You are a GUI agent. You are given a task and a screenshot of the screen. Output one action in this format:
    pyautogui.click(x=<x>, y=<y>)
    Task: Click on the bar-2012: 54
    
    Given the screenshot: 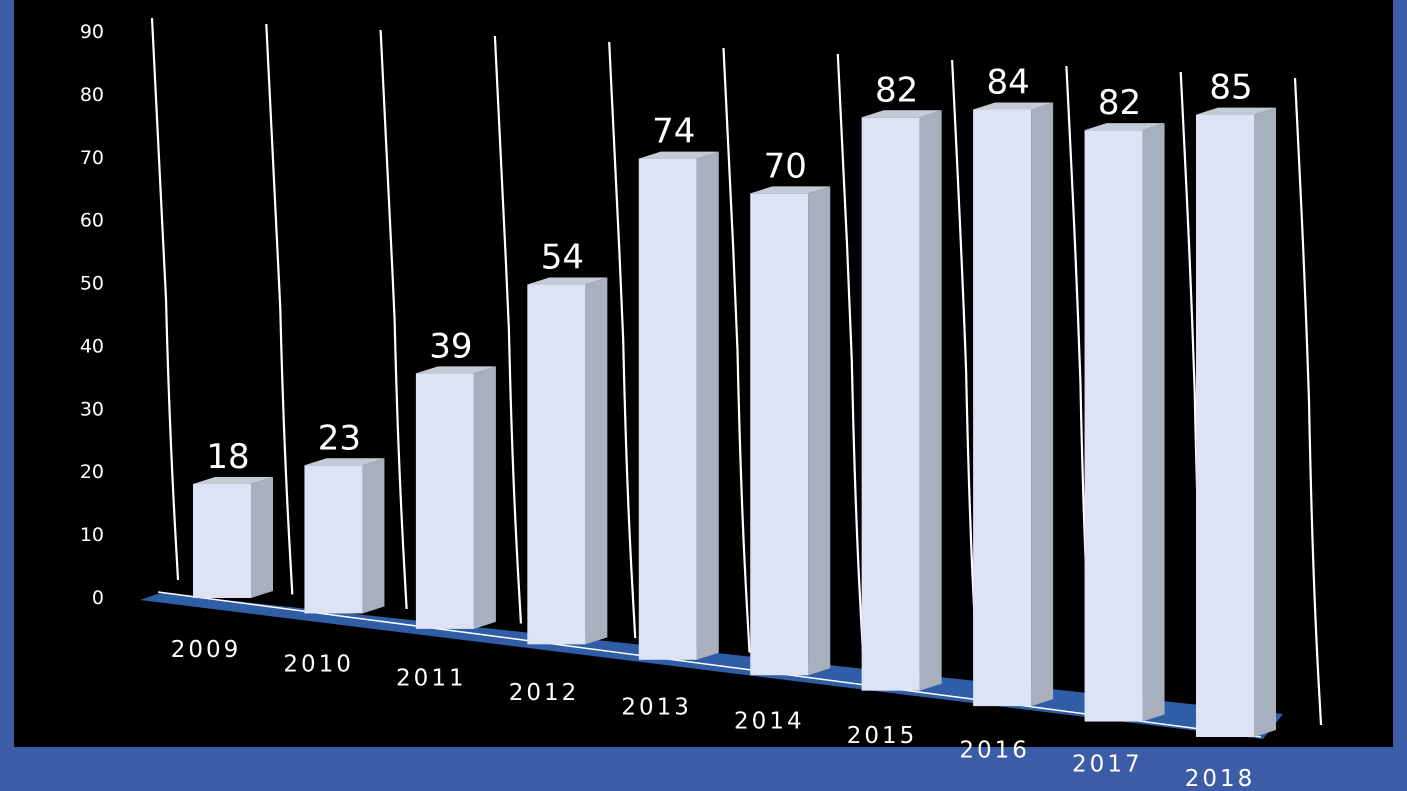 What is the action you would take?
    pyautogui.click(x=567, y=441)
    